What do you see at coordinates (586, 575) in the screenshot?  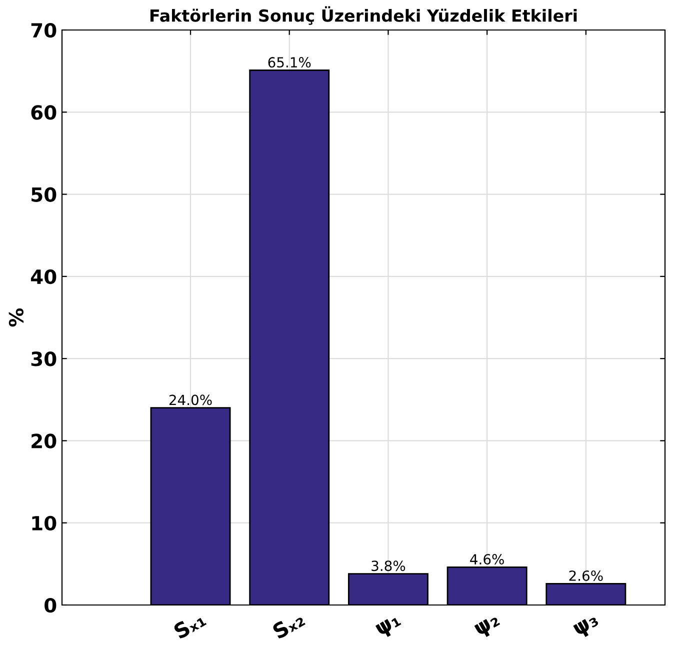 I see `data-label: 2.6%` at bounding box center [586, 575].